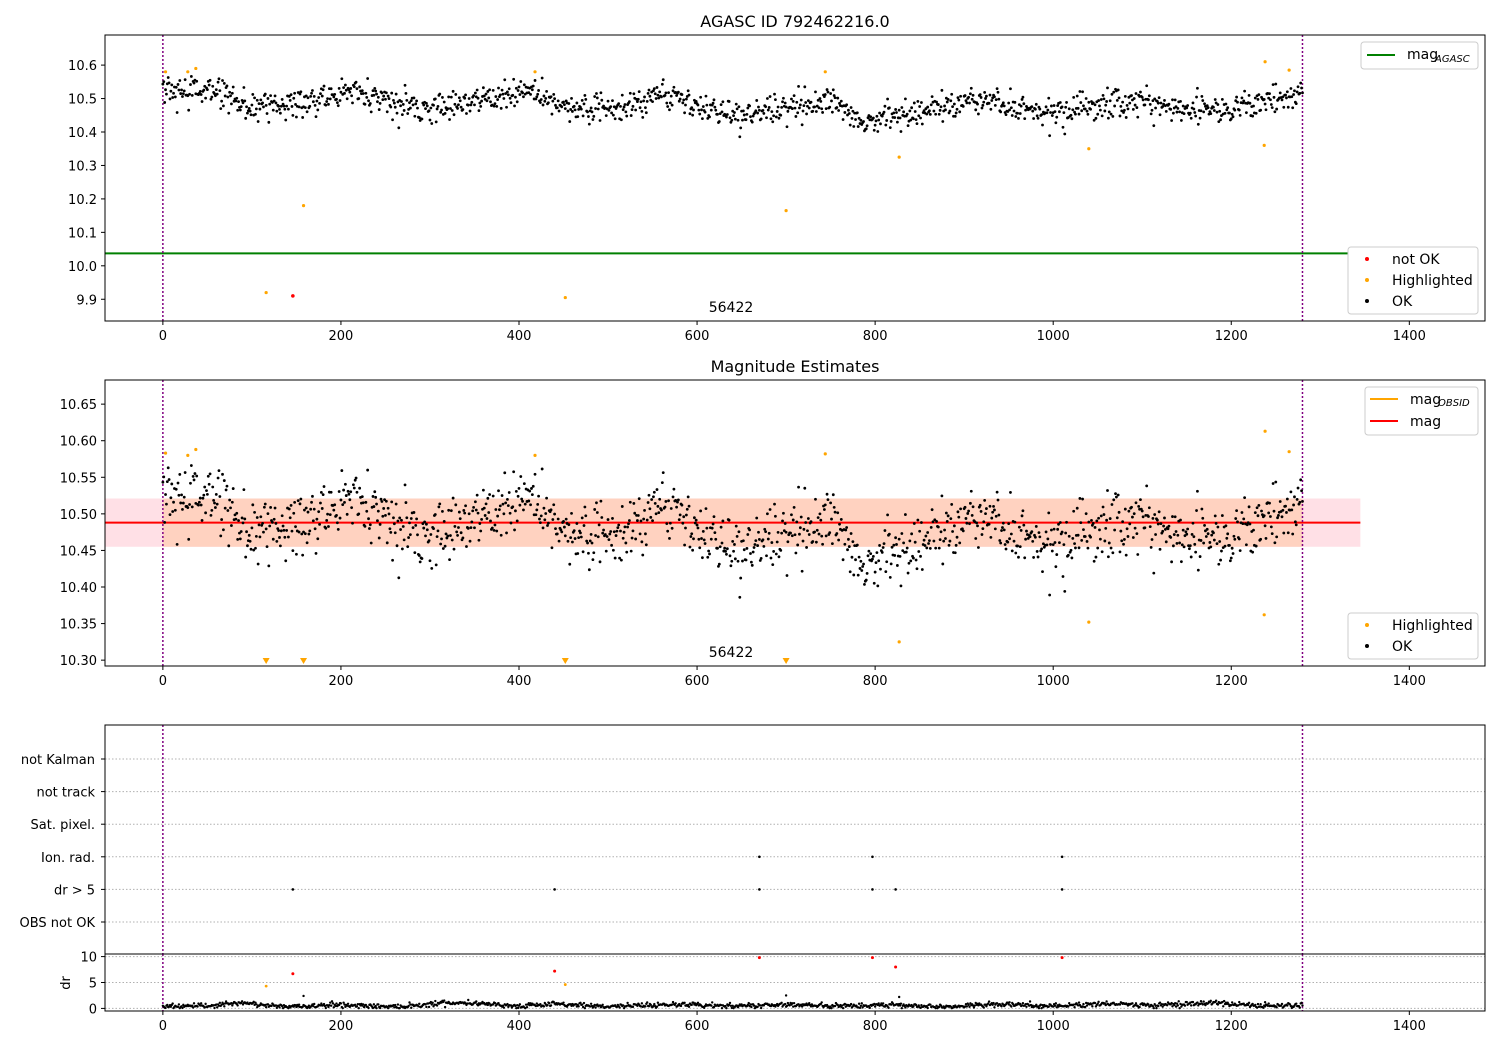 The image size is (1500, 1050). What do you see at coordinates (304, 661) in the screenshot?
I see `below-range-marker` at bounding box center [304, 661].